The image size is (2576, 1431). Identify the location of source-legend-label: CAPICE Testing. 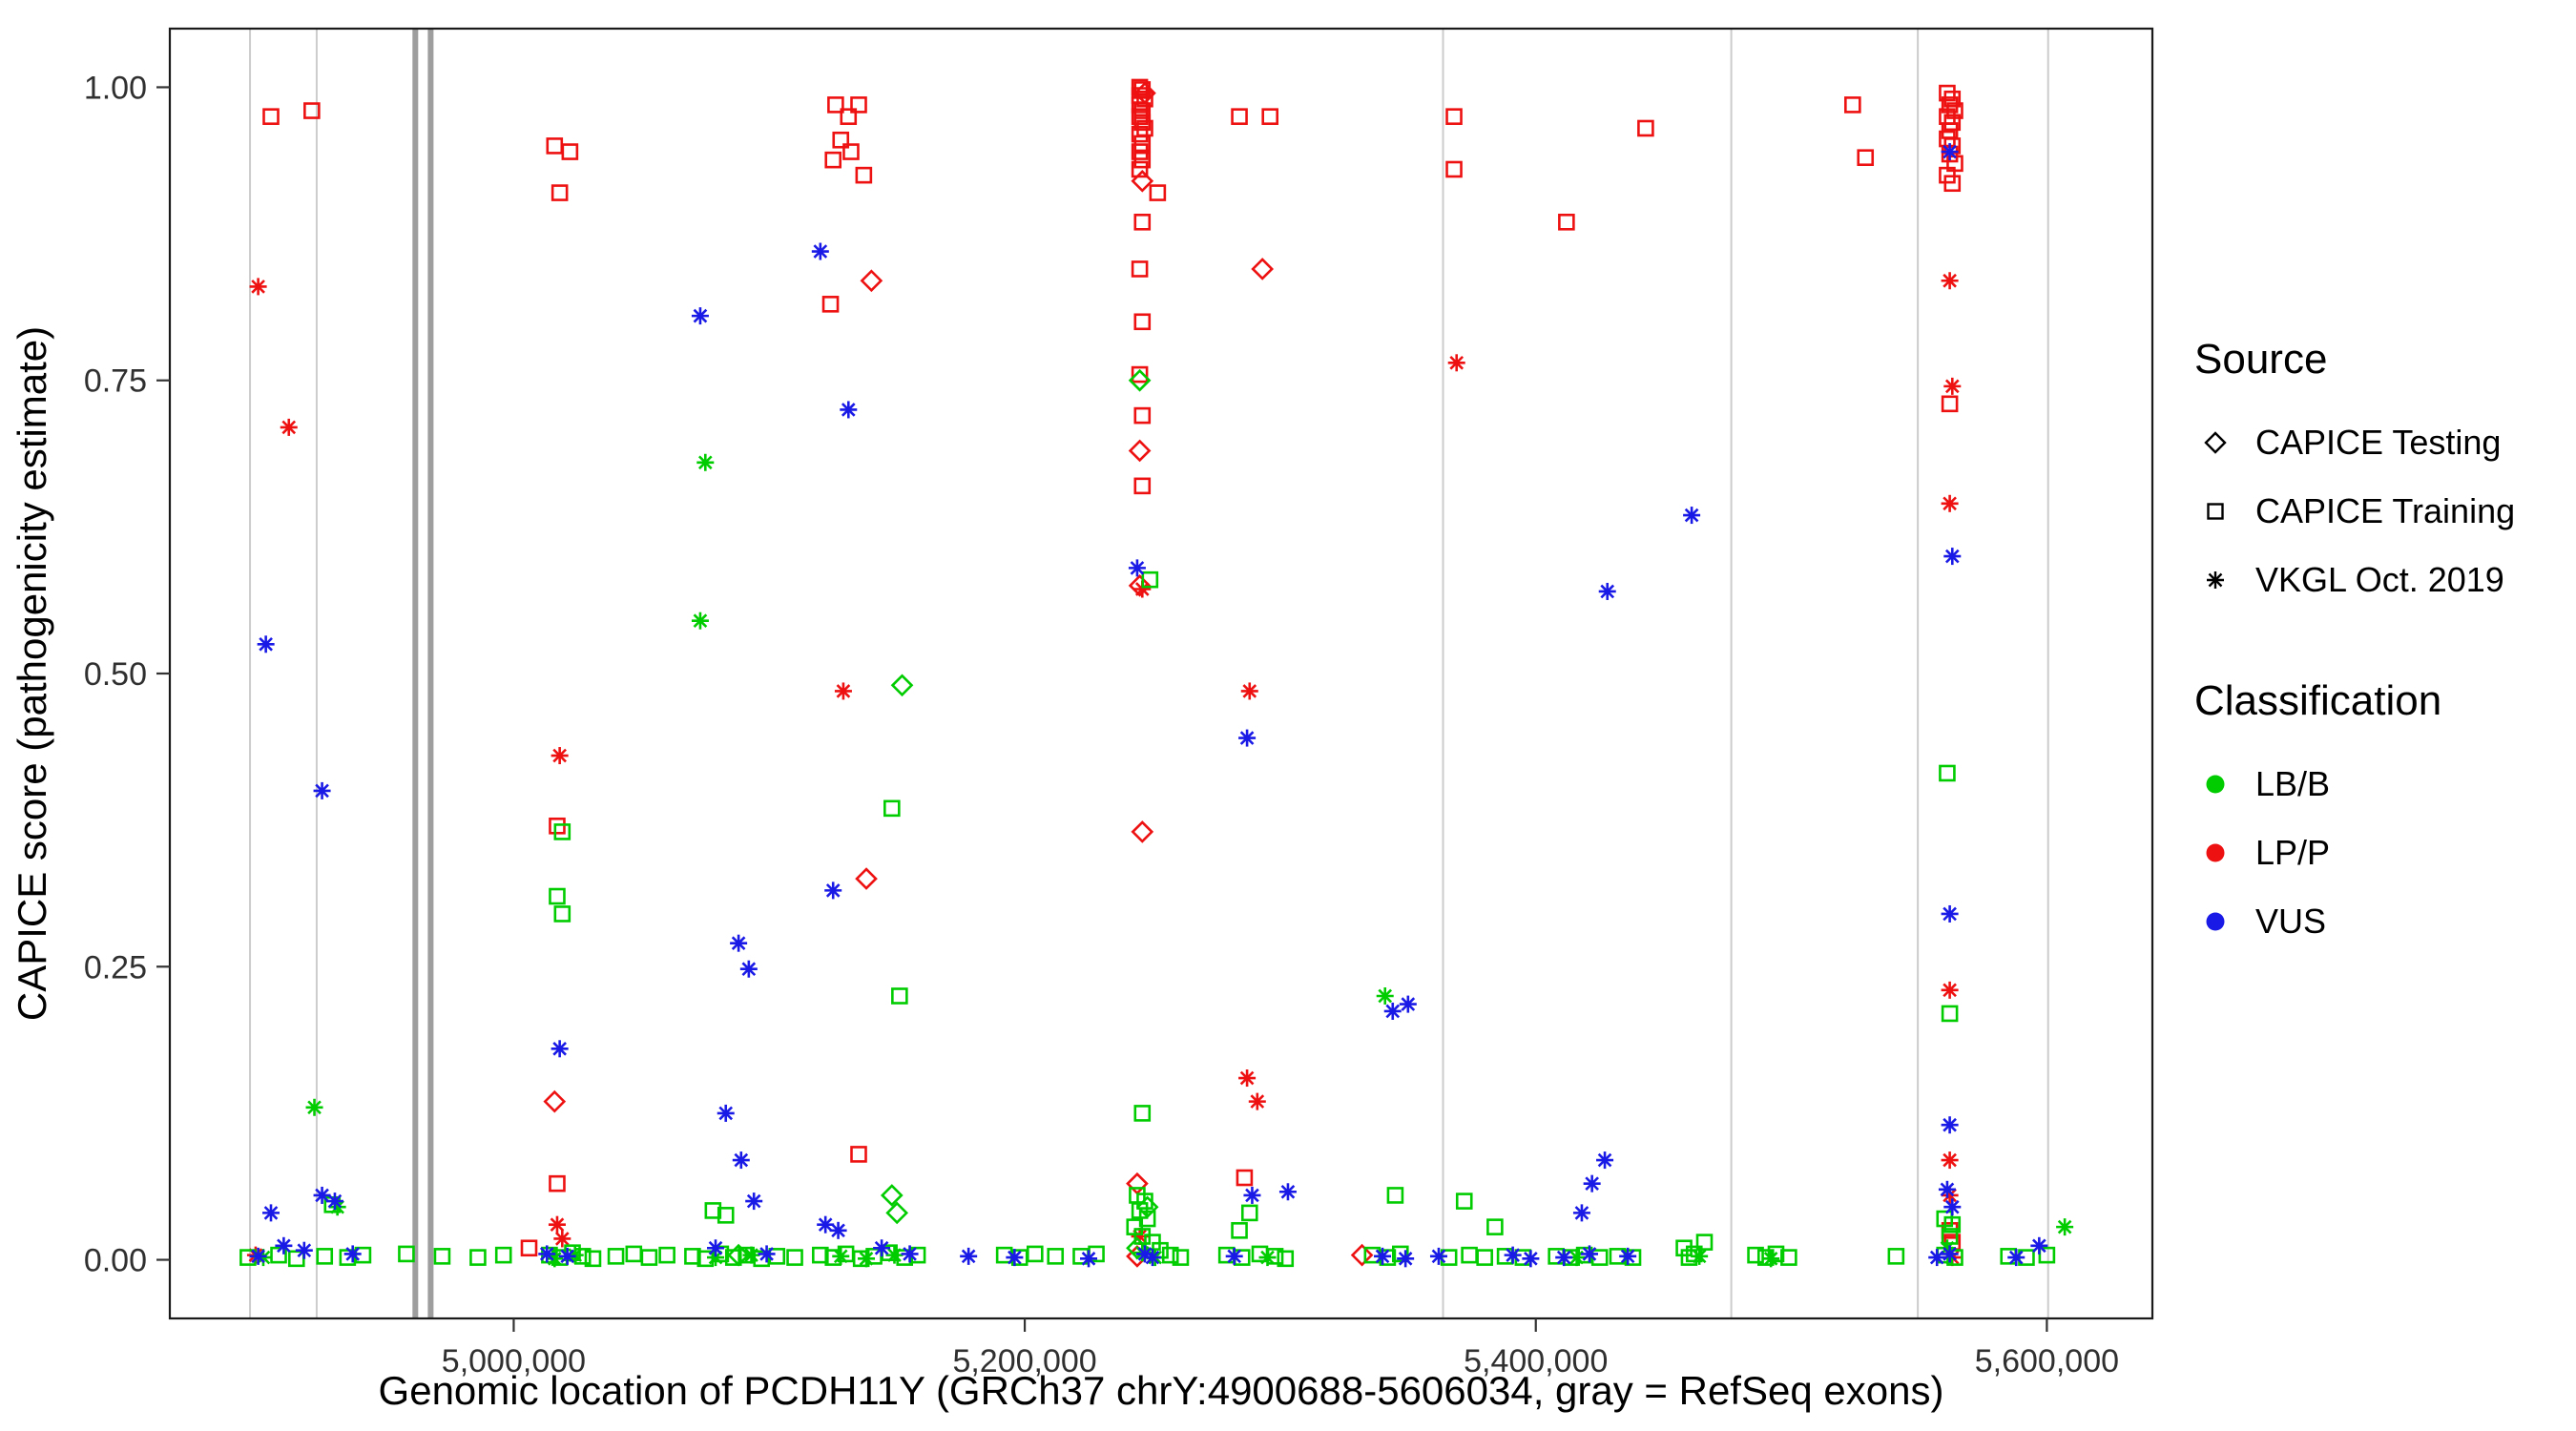
(2378, 442).